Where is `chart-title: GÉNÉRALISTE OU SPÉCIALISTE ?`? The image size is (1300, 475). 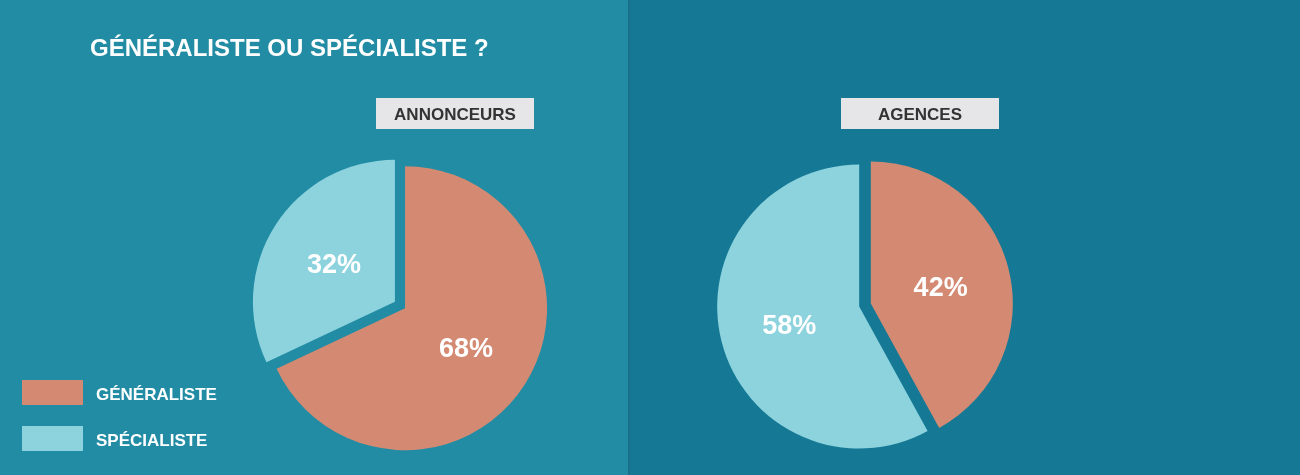 chart-title: GÉNÉRALISTE OU SPÉCIALISTE ? is located at coordinates (289, 47).